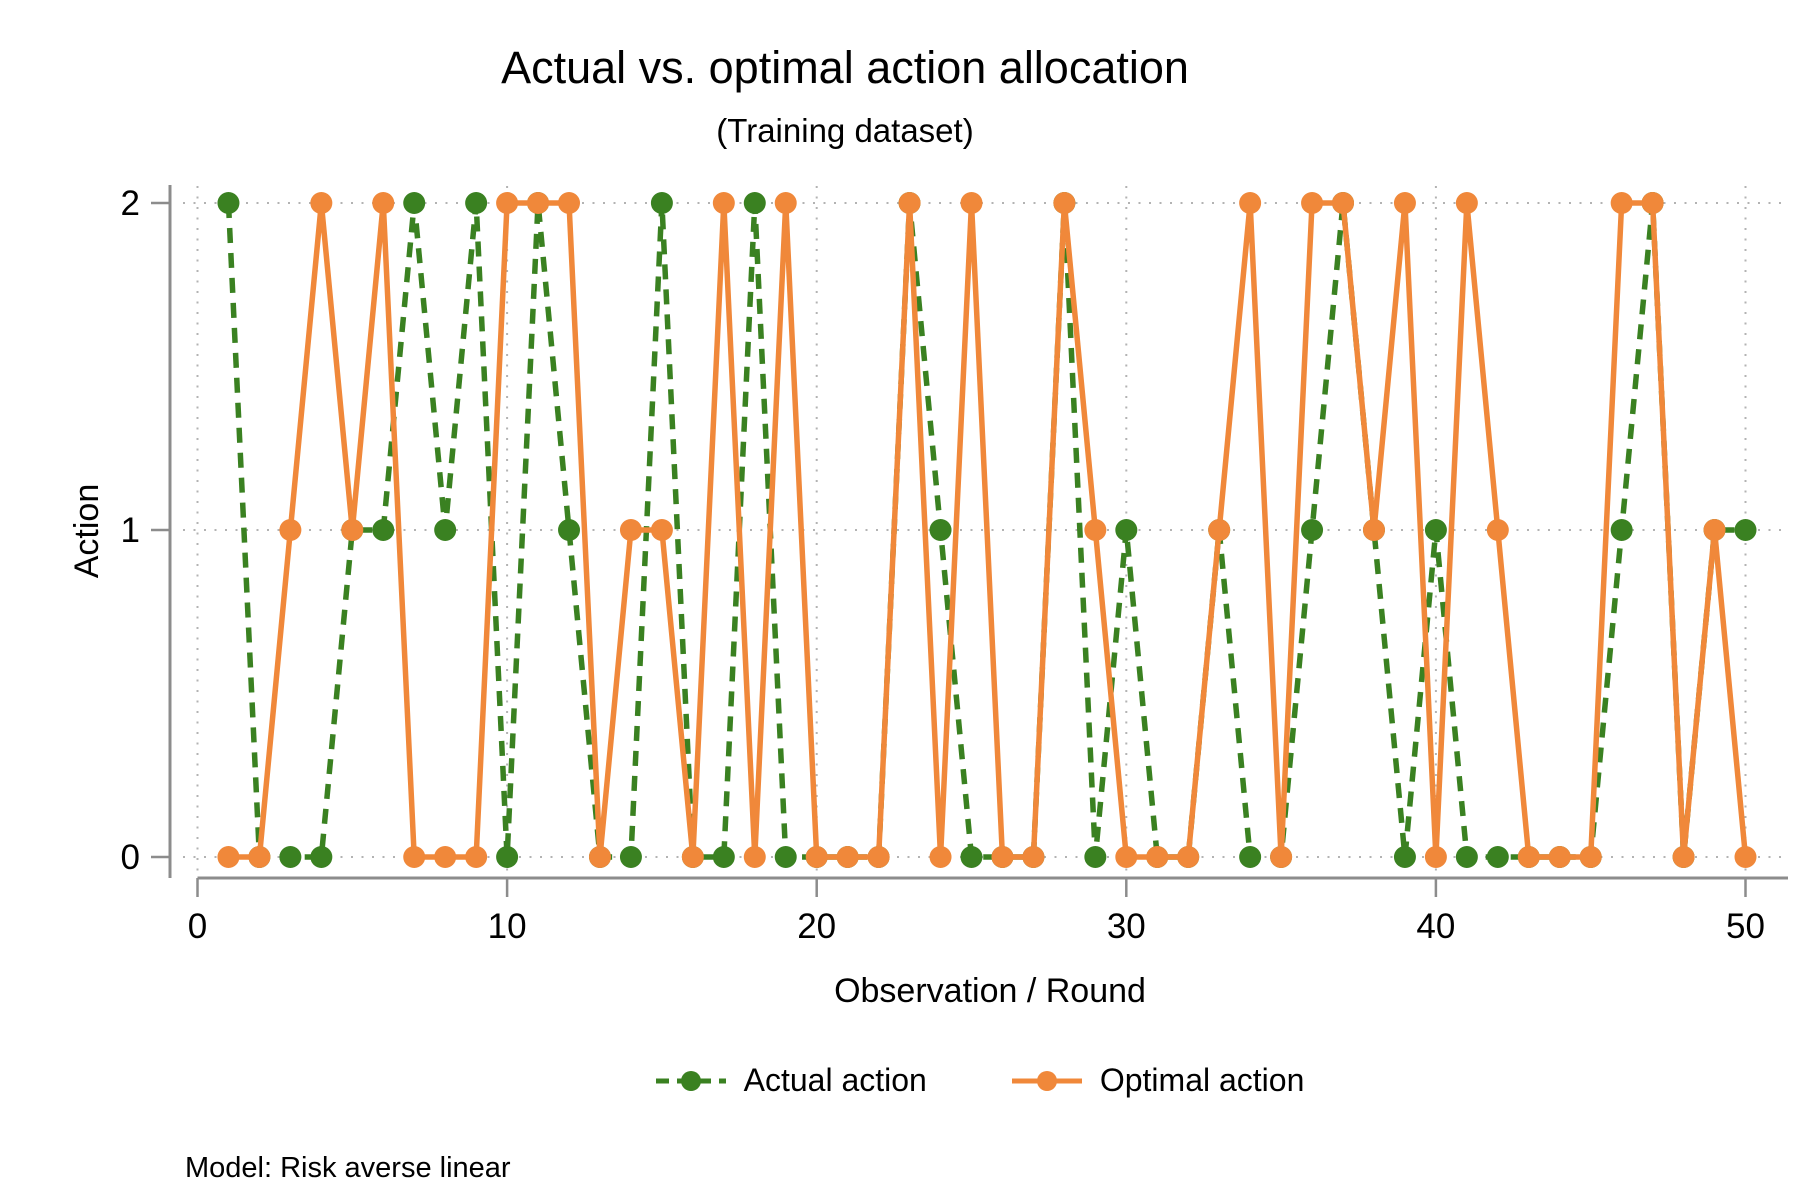 Image resolution: width=1806 pixels, height=1204 pixels. Describe the element at coordinates (845, 130) in the screenshot. I see `chart-subtitle: (Training dataset)` at that location.